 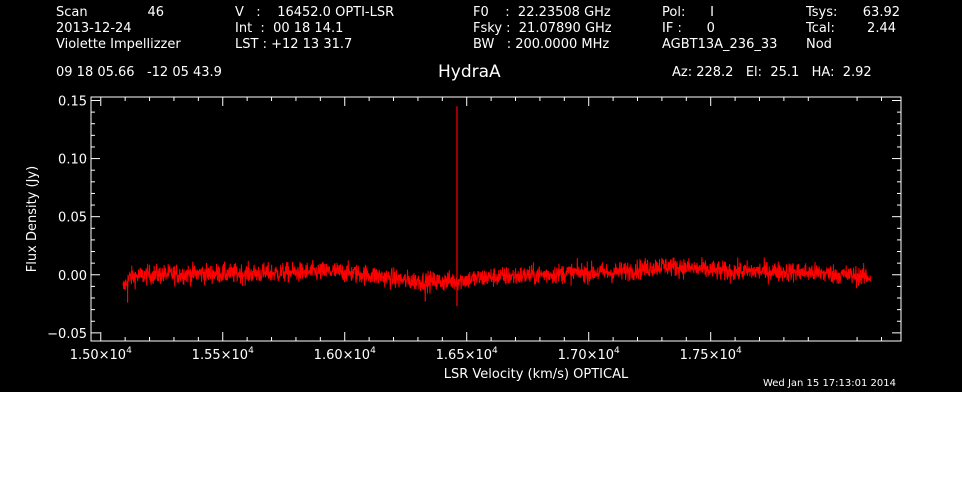 What do you see at coordinates (720, 44) in the screenshot?
I see `project-id: AGBT13A_236_33` at bounding box center [720, 44].